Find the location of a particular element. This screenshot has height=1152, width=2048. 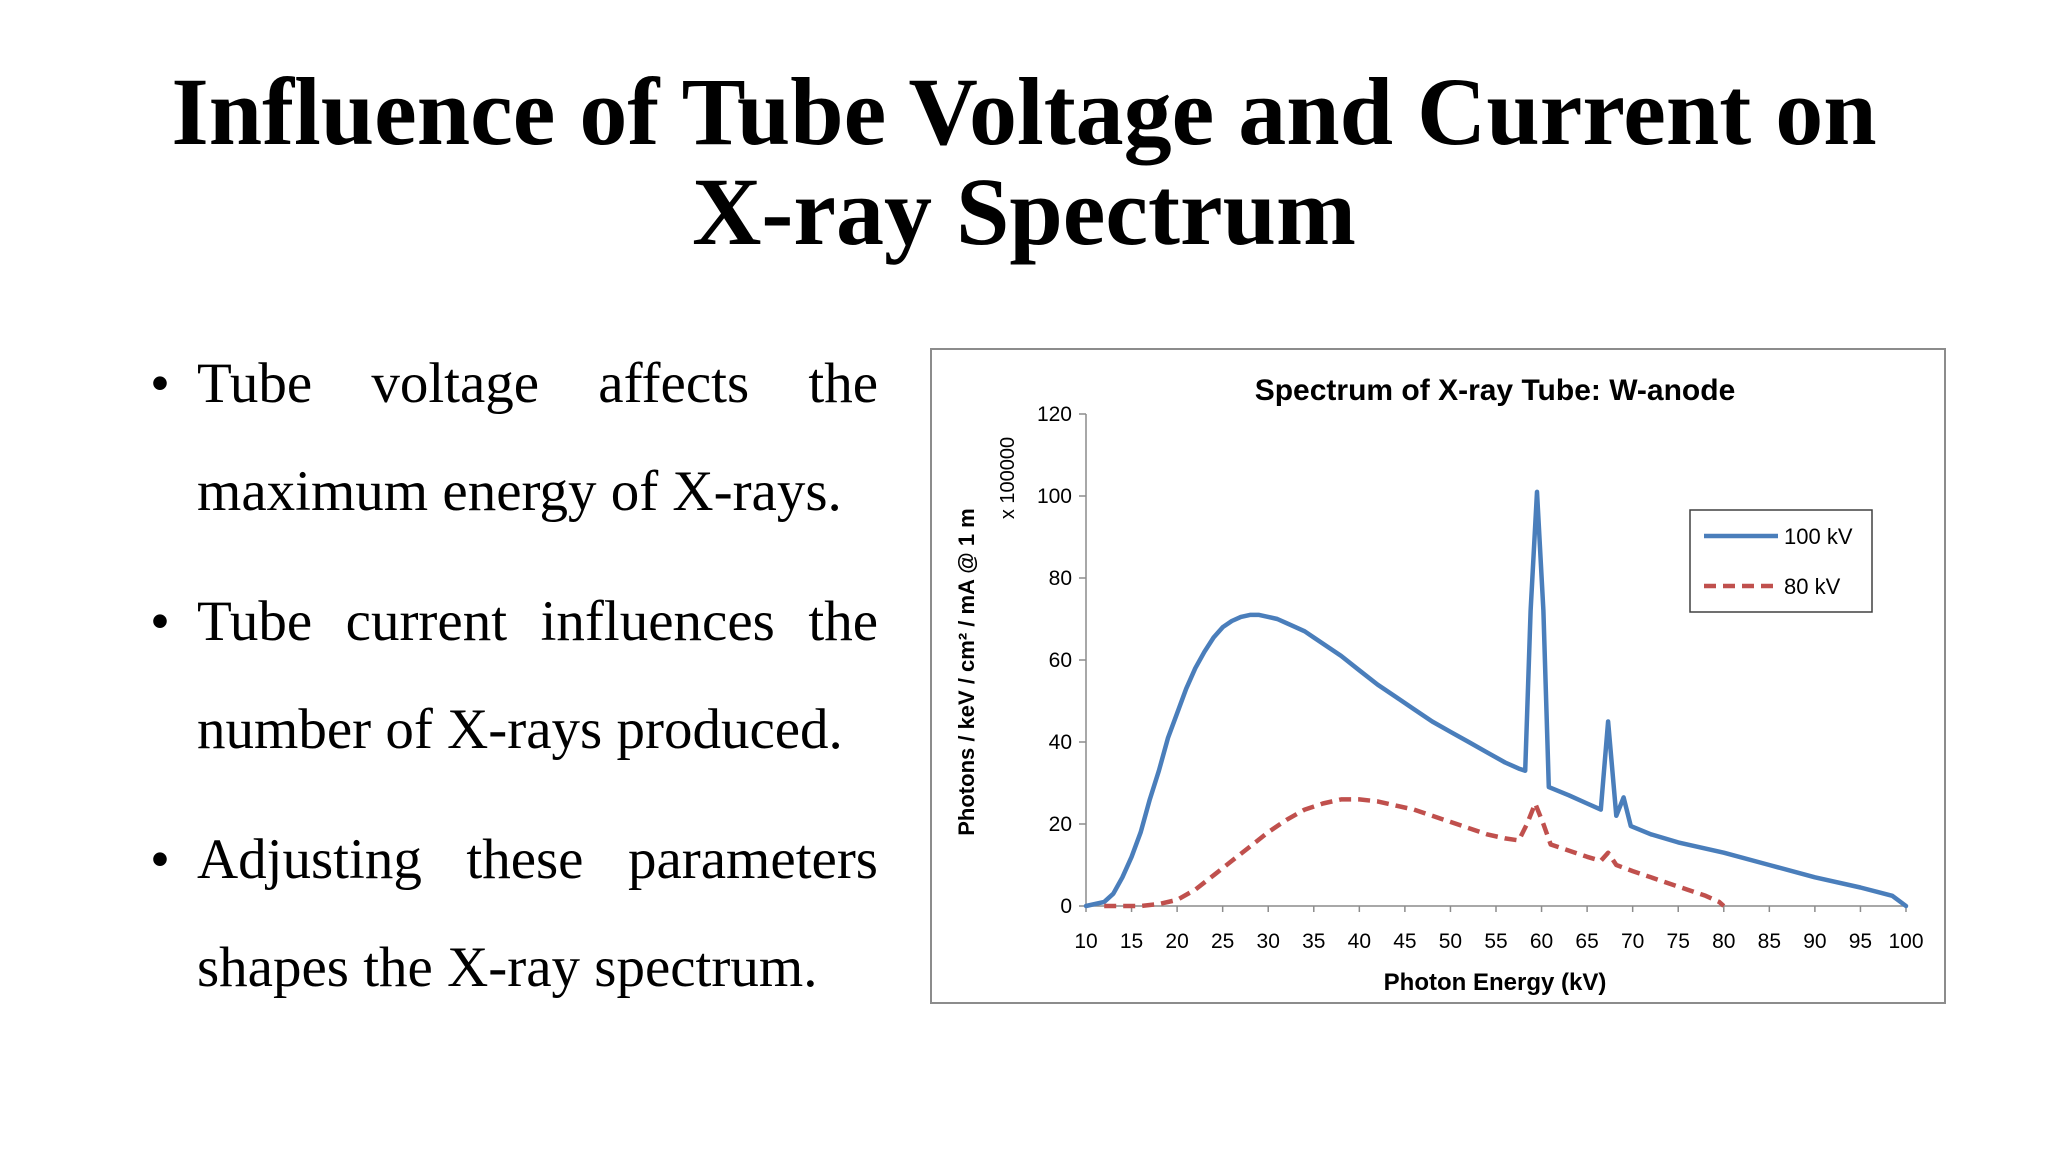

x-tick-label: 90 is located at coordinates (1814, 941).